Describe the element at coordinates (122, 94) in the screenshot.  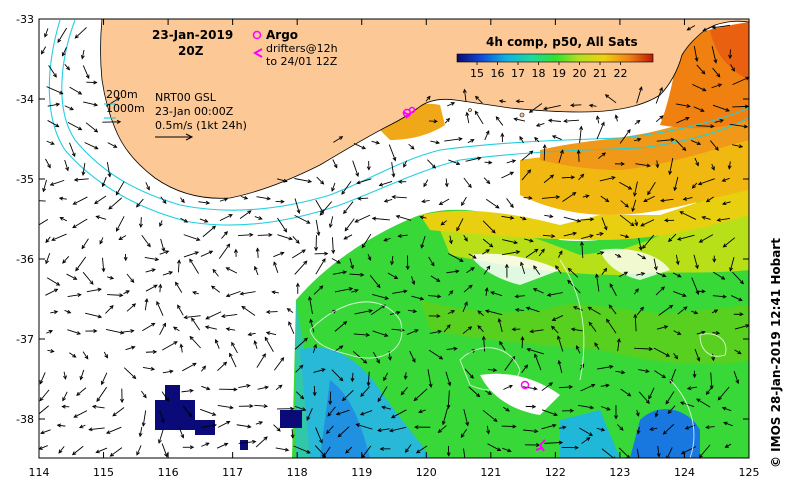
I see `contour-legend-200m: 200m` at that location.